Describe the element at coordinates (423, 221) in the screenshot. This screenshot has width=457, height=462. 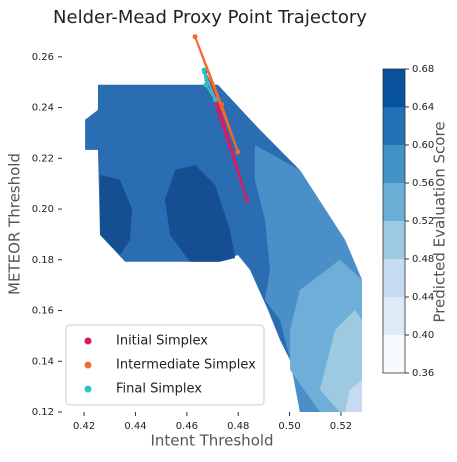
I see `colorbar-tick-label: 0.52` at that location.